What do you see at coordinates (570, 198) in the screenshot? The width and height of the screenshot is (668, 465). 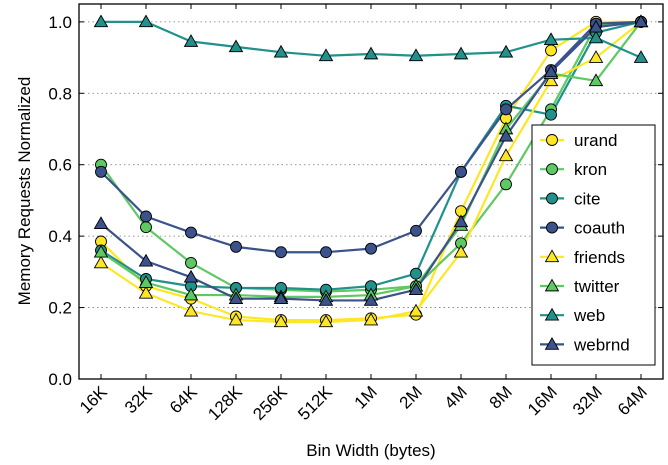 I see `legend-item-cite: cite` at bounding box center [570, 198].